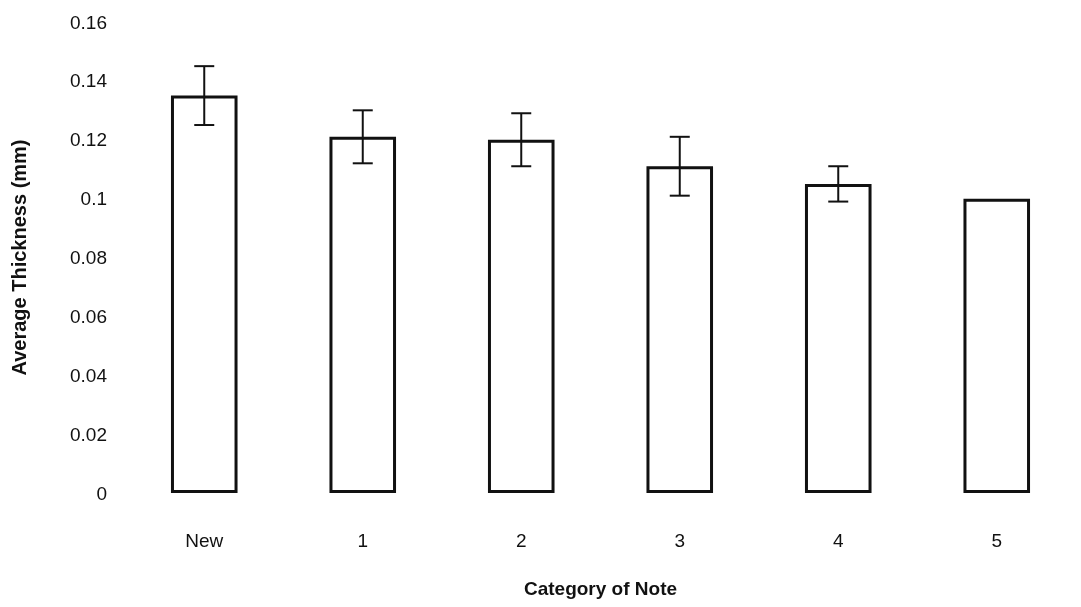 The width and height of the screenshot is (1081, 607). What do you see at coordinates (19, 257) in the screenshot?
I see `y-axis-title: Average Thickness (mm)` at bounding box center [19, 257].